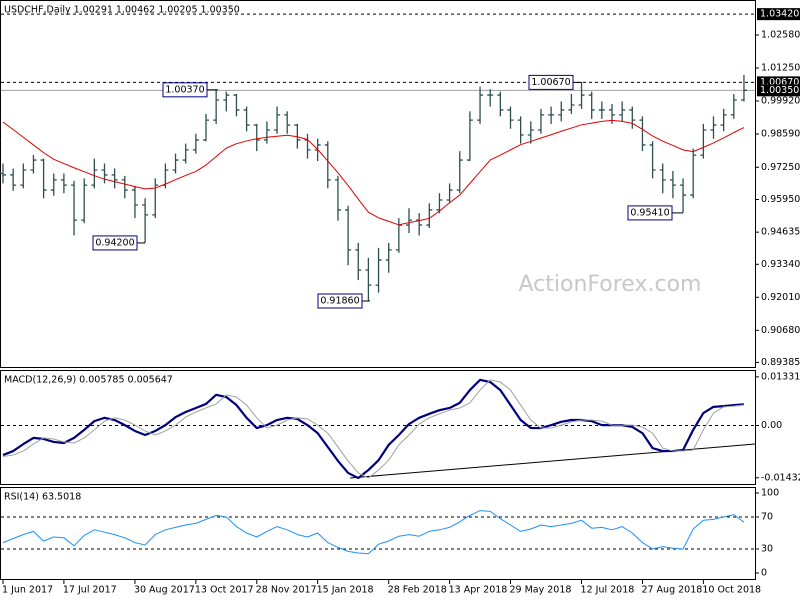  What do you see at coordinates (780, 232) in the screenshot?
I see `y-tick-label: 0.94635` at bounding box center [780, 232].